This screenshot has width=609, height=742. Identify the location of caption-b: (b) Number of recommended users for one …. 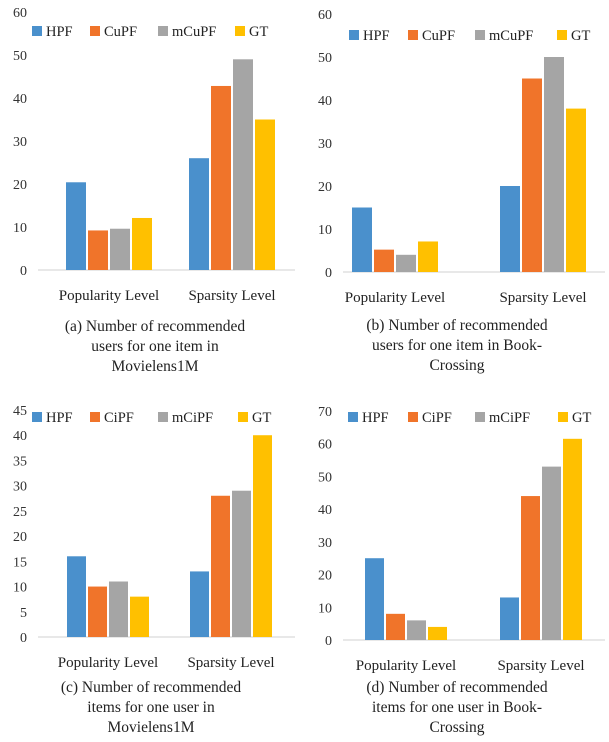
(457, 346).